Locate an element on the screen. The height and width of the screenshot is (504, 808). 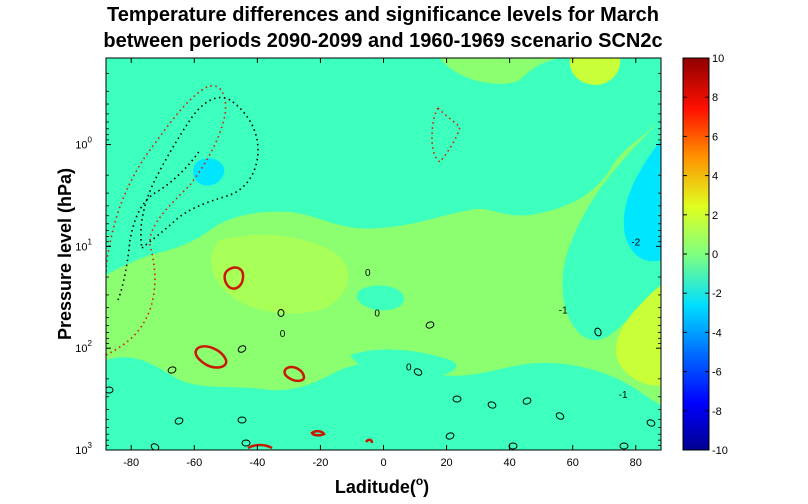
x-tick-label: 40 is located at coordinates (510, 463).